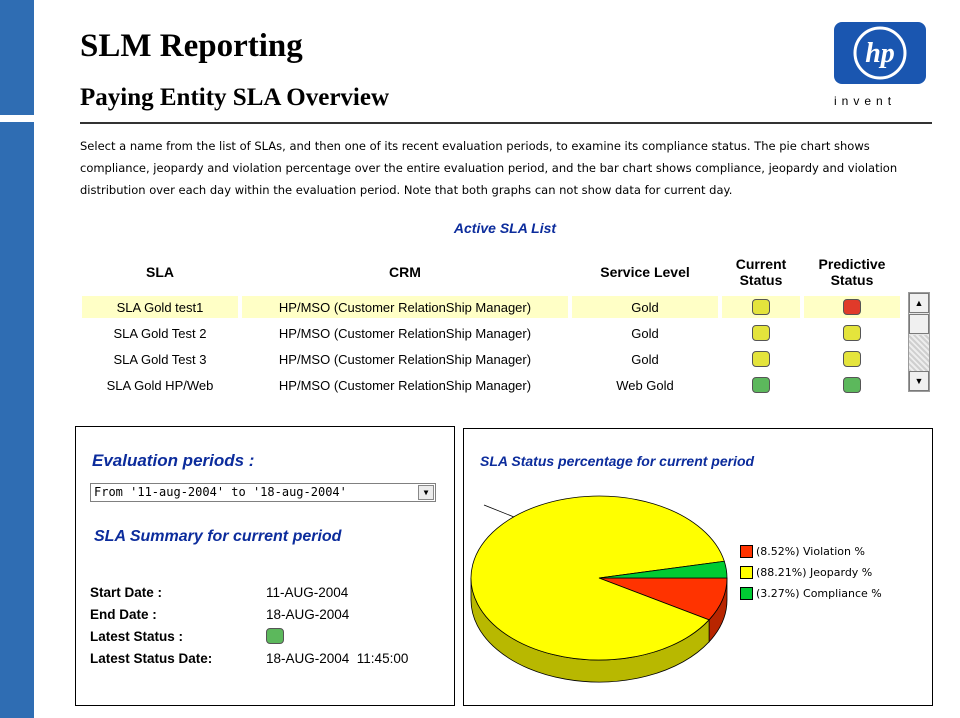  I want to click on column-header-crm: CRM, so click(405, 272).